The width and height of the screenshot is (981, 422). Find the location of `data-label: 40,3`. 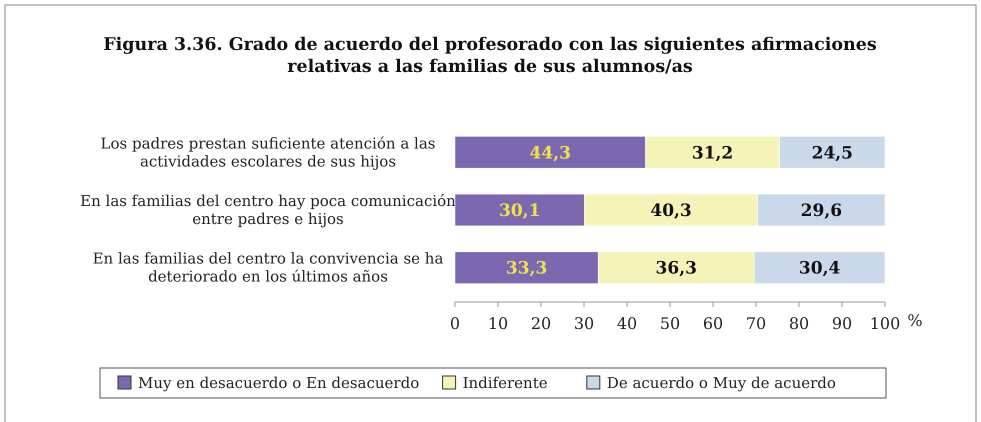

data-label: 40,3 is located at coordinates (671, 211).